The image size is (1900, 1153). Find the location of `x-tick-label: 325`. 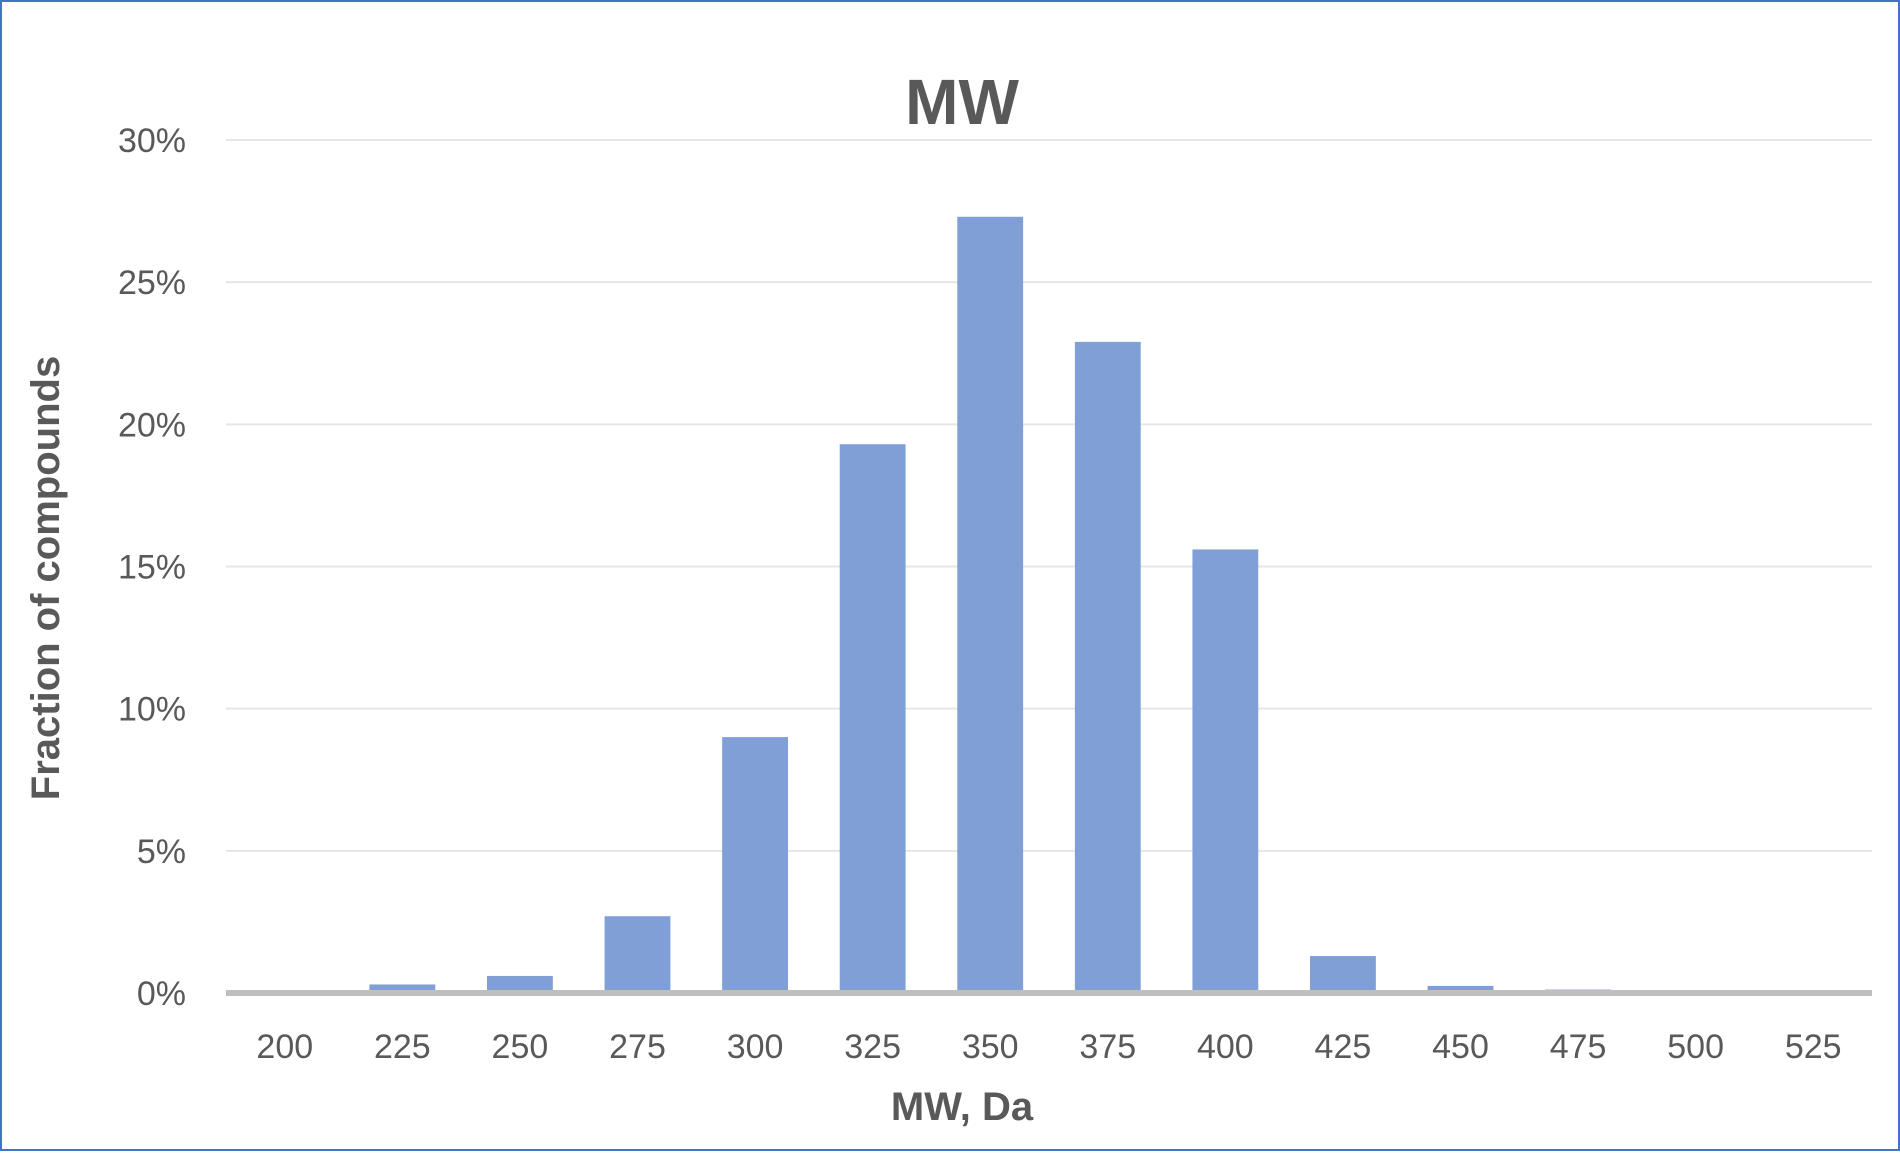

x-tick-label: 325 is located at coordinates (872, 1047).